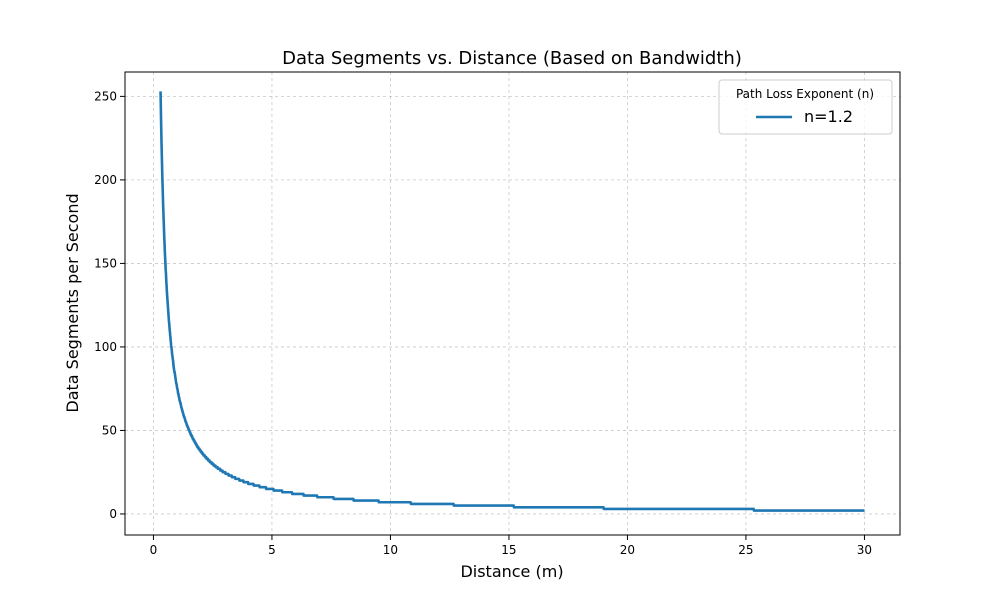  What do you see at coordinates (72, 302) in the screenshot?
I see `y-axis-label: Data Segments per Second` at bounding box center [72, 302].